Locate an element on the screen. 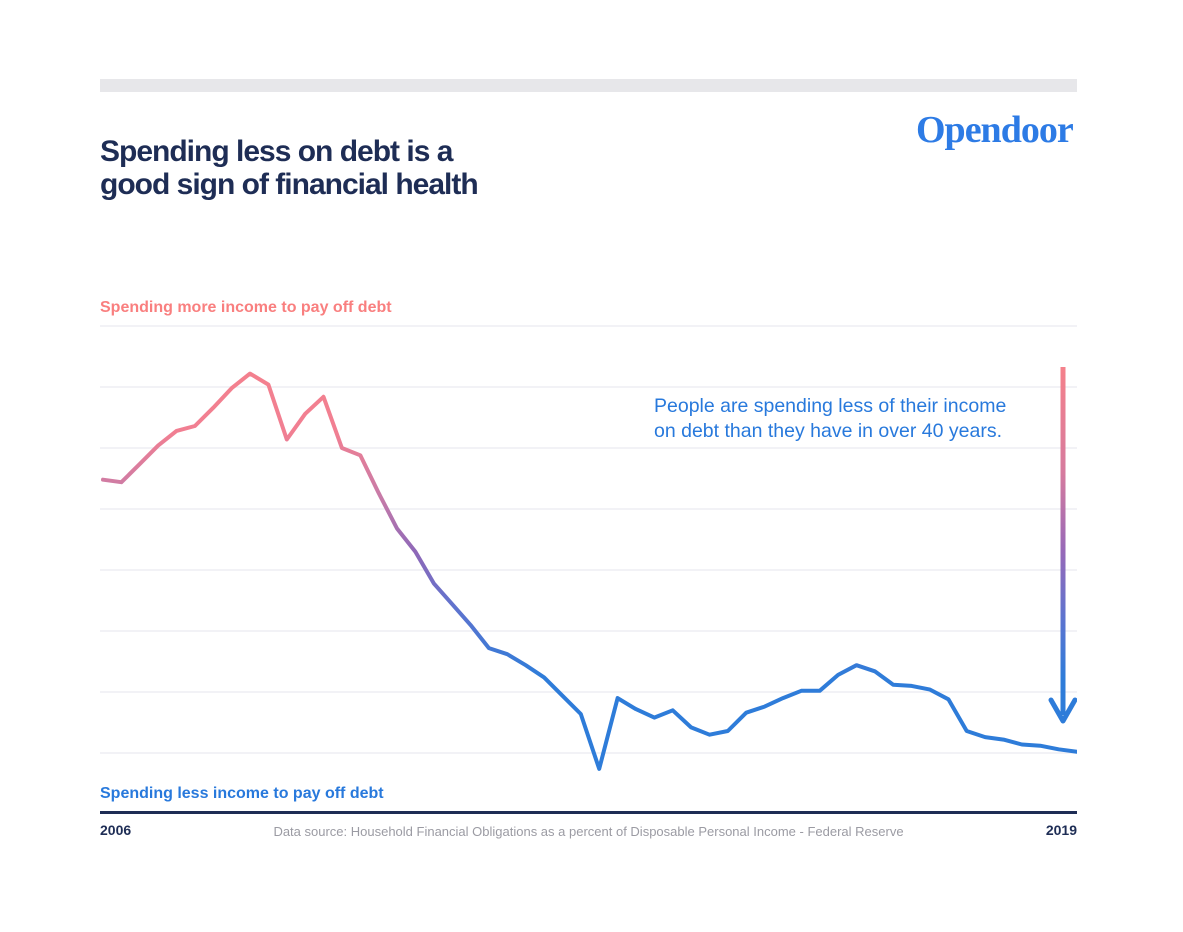  chart-top-label: Spending more income to pay off debt is located at coordinates (246, 307).